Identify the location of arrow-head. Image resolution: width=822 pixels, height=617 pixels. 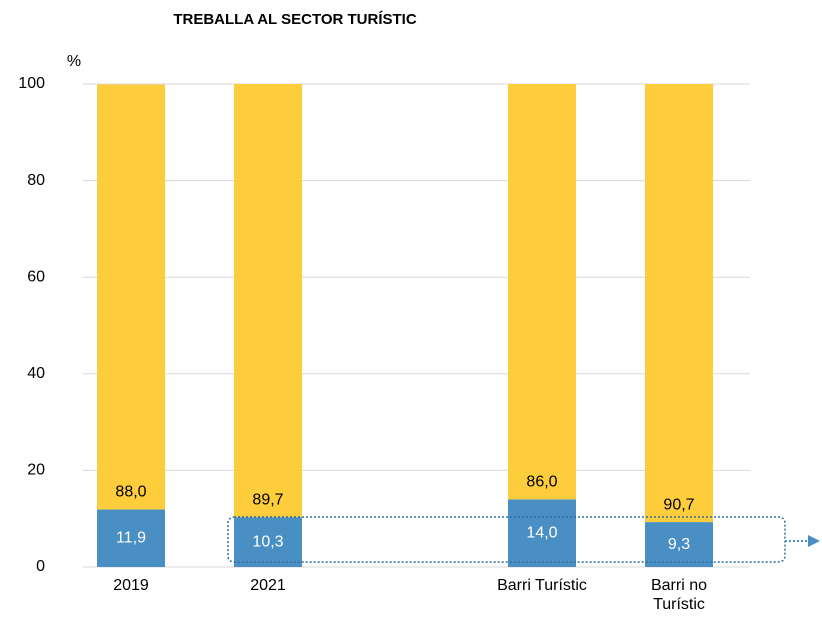
(814, 541).